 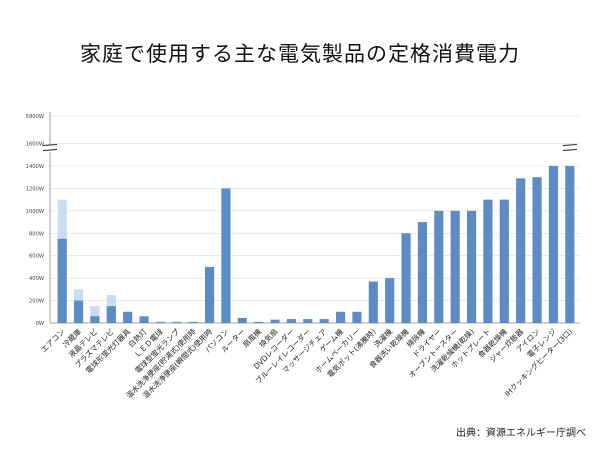 What do you see at coordinates (36, 302) in the screenshot?
I see `y-tick-label: 200W` at bounding box center [36, 302].